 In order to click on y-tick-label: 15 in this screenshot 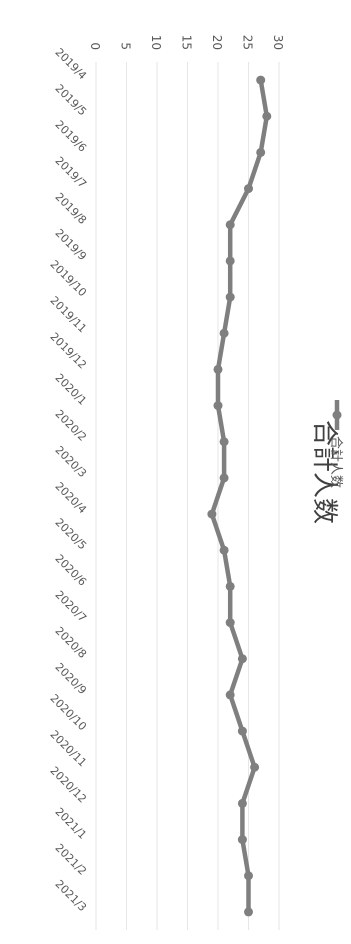, I will do `click(187, 42)`.